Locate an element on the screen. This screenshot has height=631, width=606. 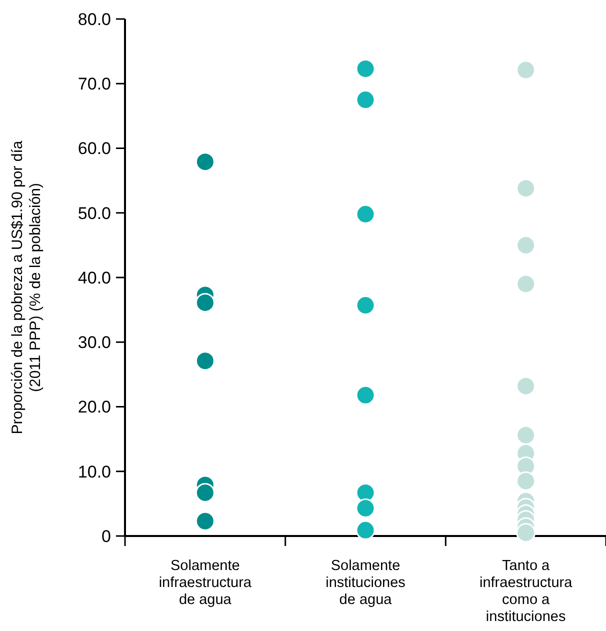
y-tick-label: 80.0 is located at coordinates (94, 19).